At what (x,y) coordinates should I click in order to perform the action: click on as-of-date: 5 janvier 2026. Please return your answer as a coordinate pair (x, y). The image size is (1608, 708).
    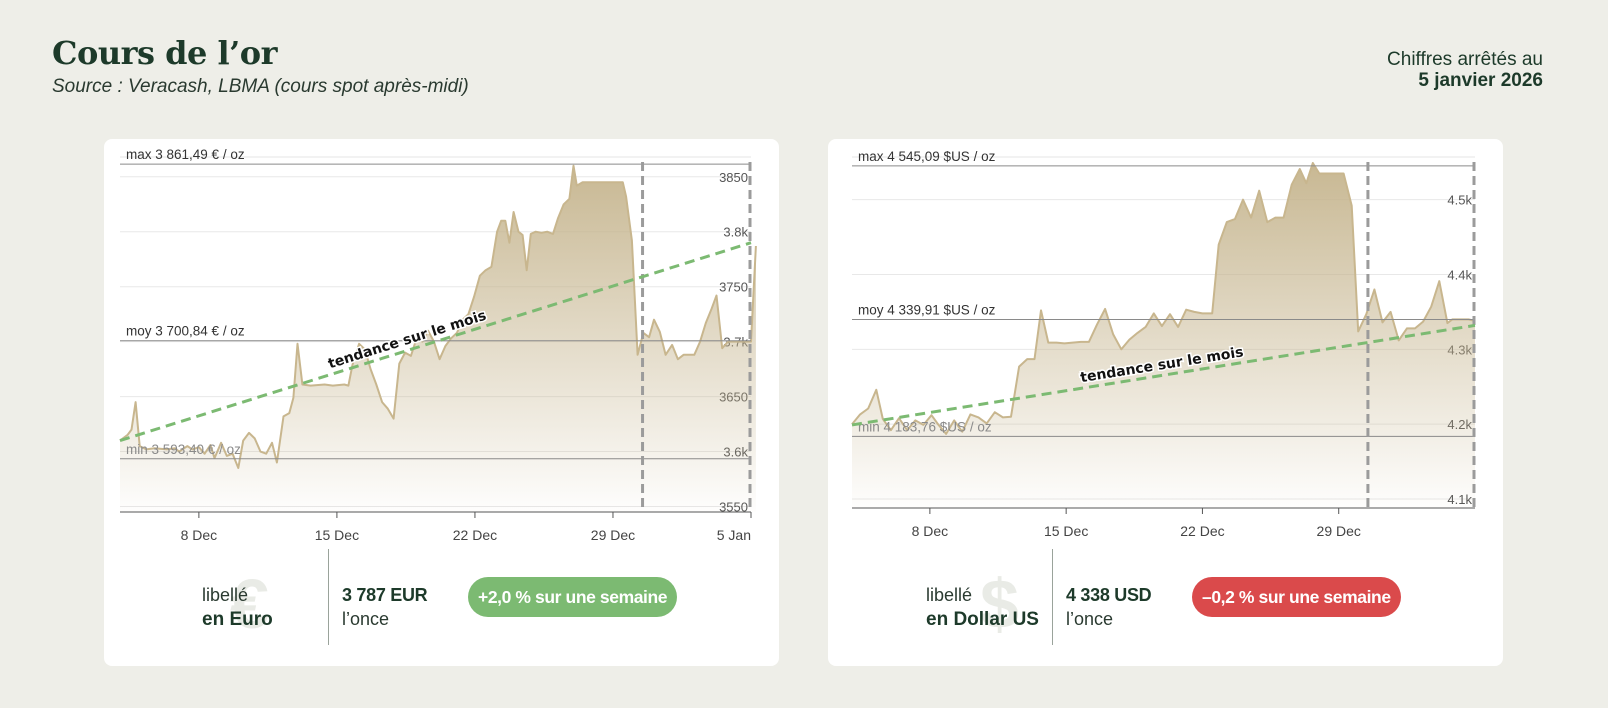
    Looking at the image, I should click on (1480, 80).